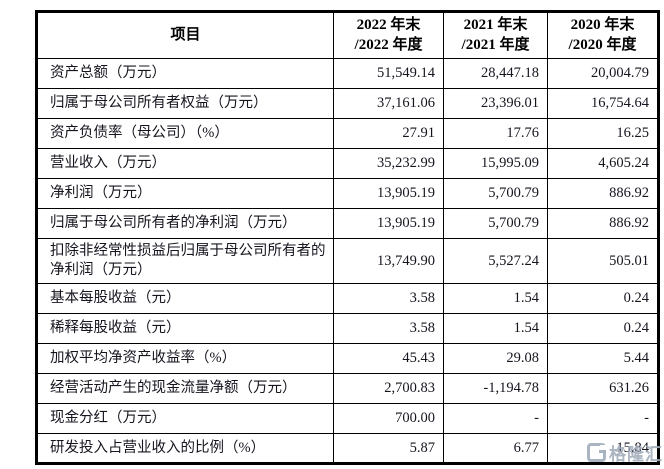 The height and width of the screenshot is (469, 664). What do you see at coordinates (388, 261) in the screenshot?
I see `cell-2022: 13,749.90` at bounding box center [388, 261].